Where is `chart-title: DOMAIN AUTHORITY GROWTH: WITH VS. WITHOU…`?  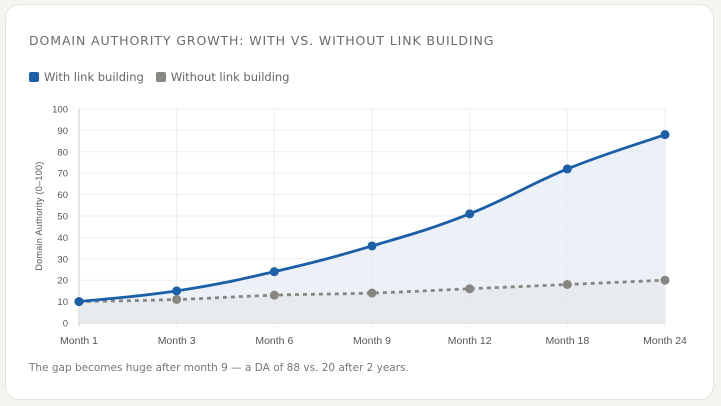
chart-title: DOMAIN AUTHORITY GROWTH: WITH VS. WITHOU… is located at coordinates (262, 40).